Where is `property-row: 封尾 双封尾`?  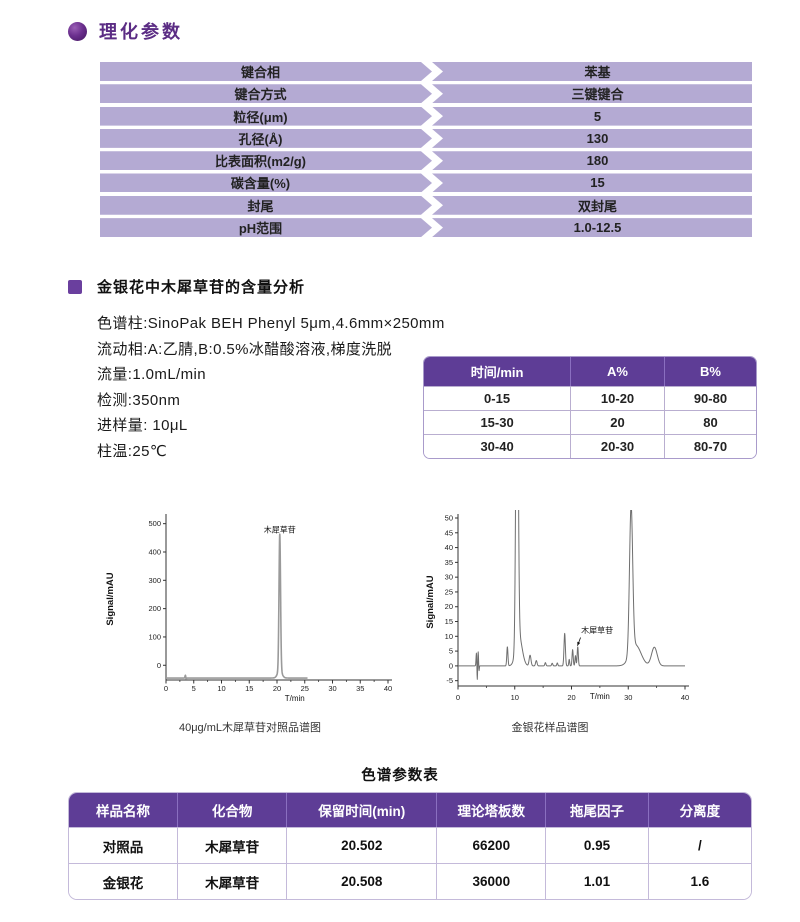 property-row: 封尾 双封尾 is located at coordinates (426, 205).